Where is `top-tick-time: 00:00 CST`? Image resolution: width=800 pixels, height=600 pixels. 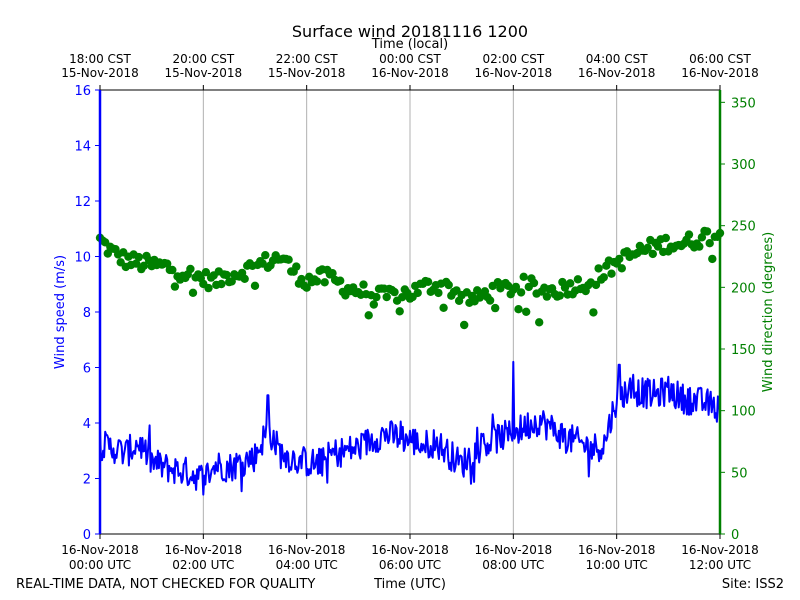 top-tick-time: 00:00 CST is located at coordinates (410, 59).